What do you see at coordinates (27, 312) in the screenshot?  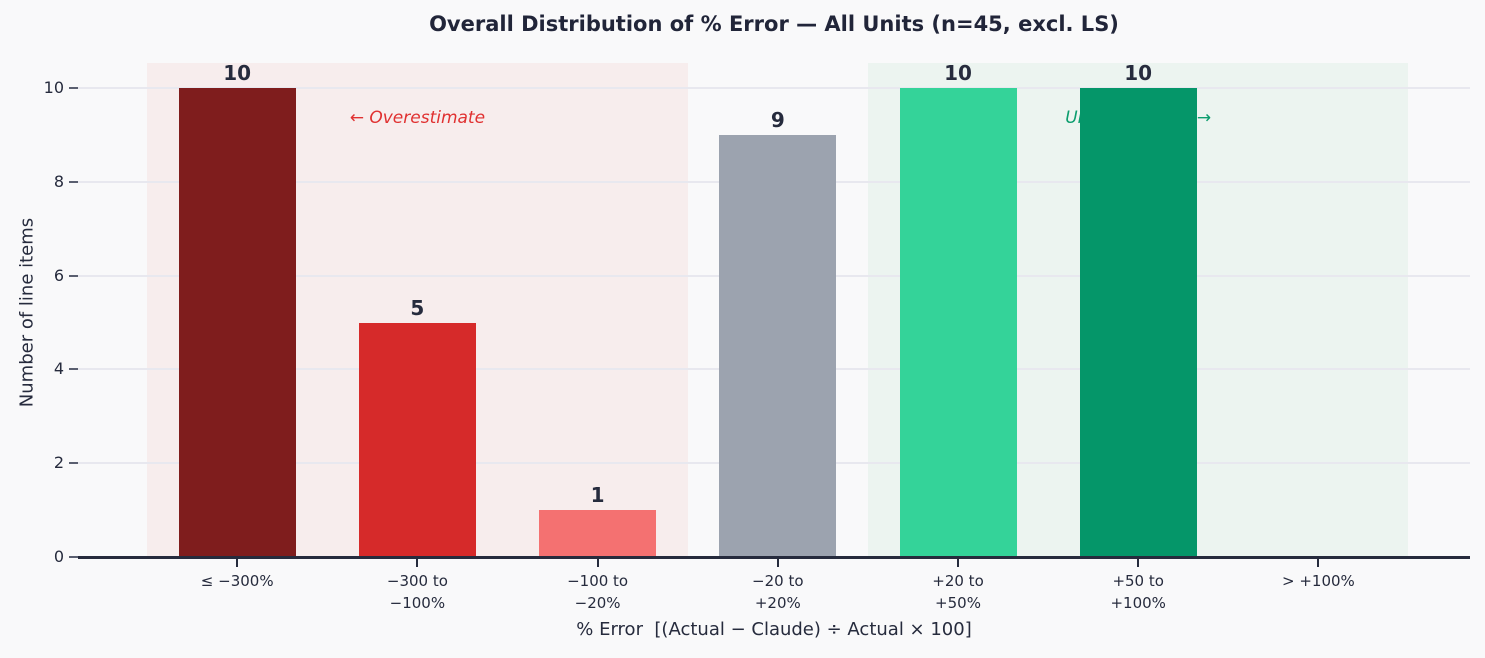 I see `y-axis-label: Number of line items` at bounding box center [27, 312].